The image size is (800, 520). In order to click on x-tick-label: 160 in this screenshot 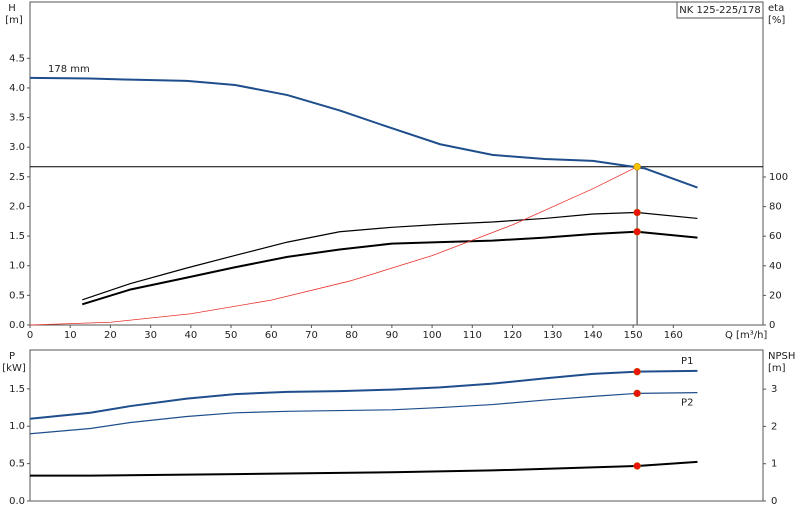, I will do `click(673, 335)`.